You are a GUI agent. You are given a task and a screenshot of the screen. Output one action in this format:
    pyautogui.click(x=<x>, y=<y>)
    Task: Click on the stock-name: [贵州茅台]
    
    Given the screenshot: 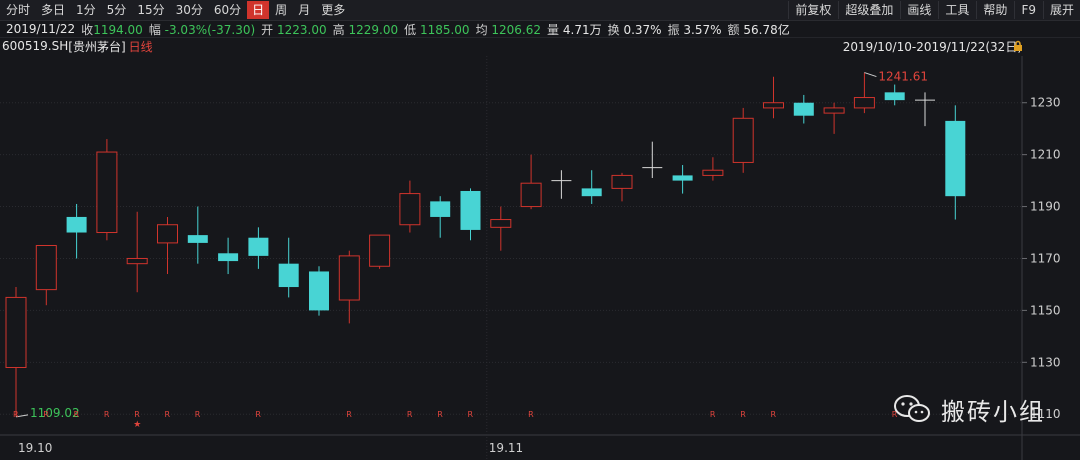 What is the action you would take?
    pyautogui.click(x=97, y=46)
    